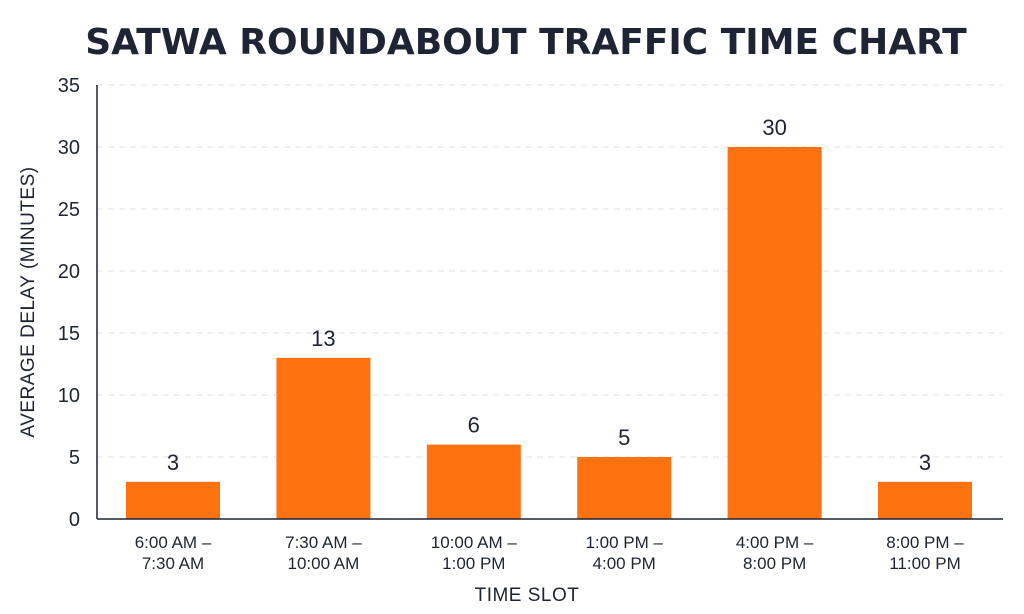  What do you see at coordinates (925, 542) in the screenshot?
I see `x-tick-label: 8:00 PM –` at bounding box center [925, 542].